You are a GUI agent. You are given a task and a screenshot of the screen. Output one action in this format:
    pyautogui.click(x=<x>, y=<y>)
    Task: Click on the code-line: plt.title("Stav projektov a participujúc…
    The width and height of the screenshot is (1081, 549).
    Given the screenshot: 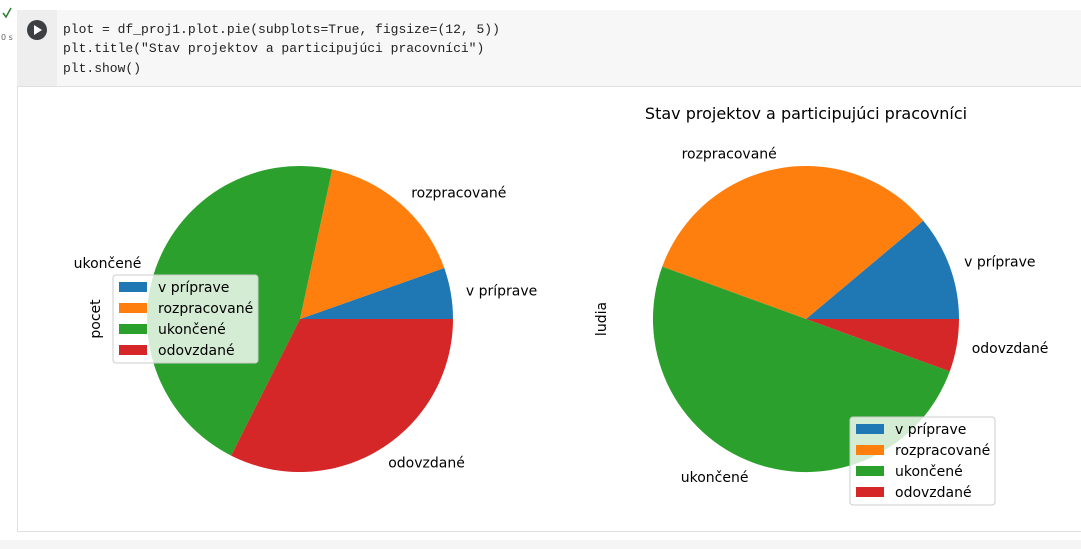 What is the action you would take?
    pyautogui.click(x=273, y=48)
    